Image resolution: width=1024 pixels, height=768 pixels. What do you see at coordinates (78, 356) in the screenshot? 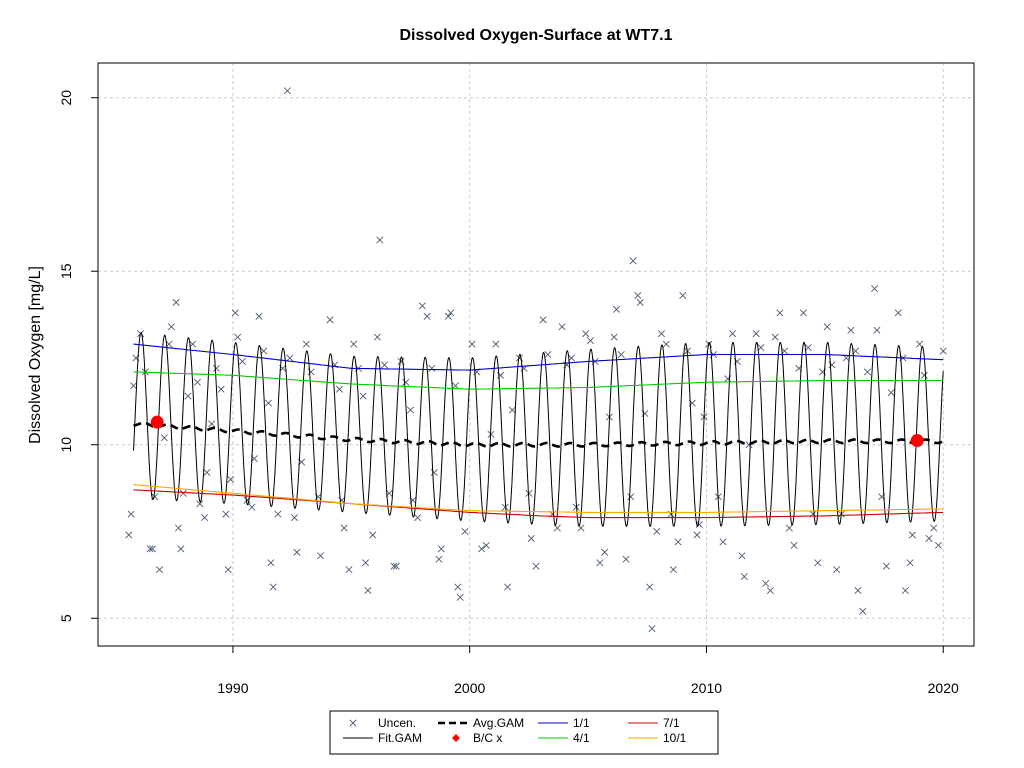
I see `y-axis: 5 10 15 20` at bounding box center [78, 356].